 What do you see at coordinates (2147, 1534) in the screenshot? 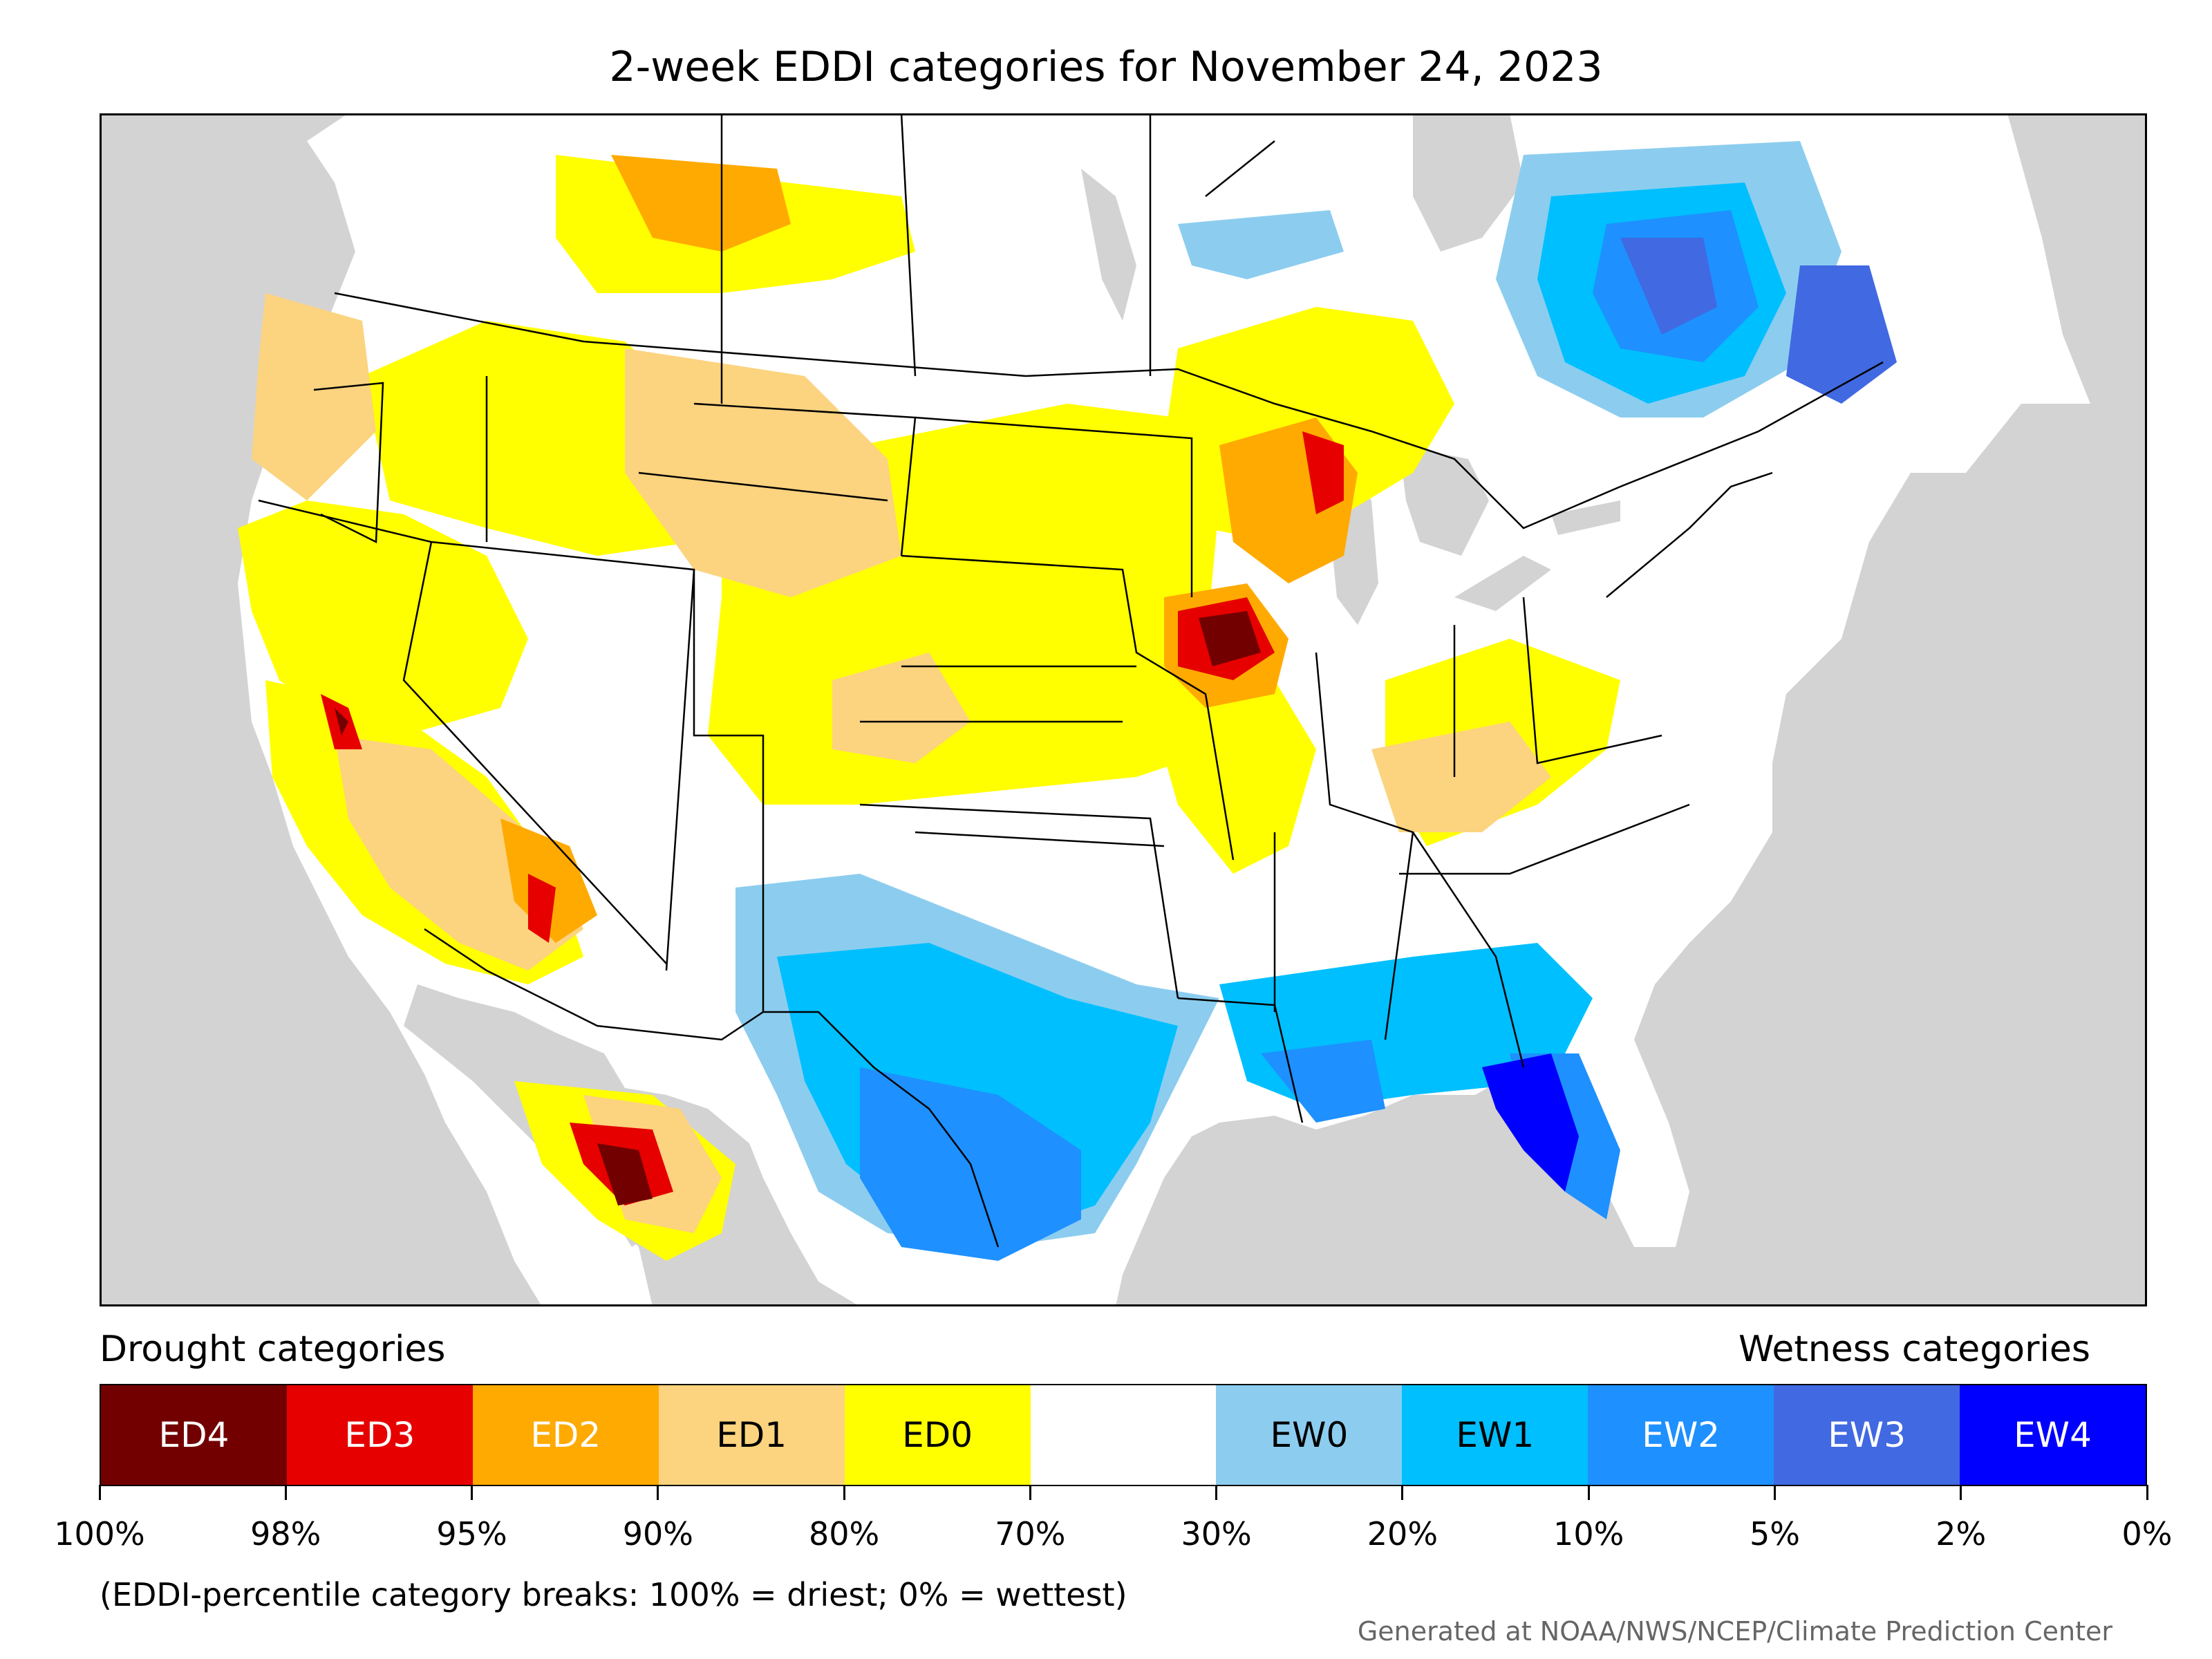
I see `legend-tick-label: 0%` at bounding box center [2147, 1534].